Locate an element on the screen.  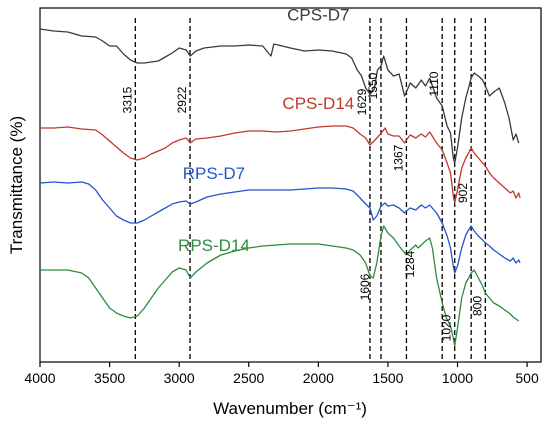
peak-label-800: 800 is located at coordinates (477, 306).